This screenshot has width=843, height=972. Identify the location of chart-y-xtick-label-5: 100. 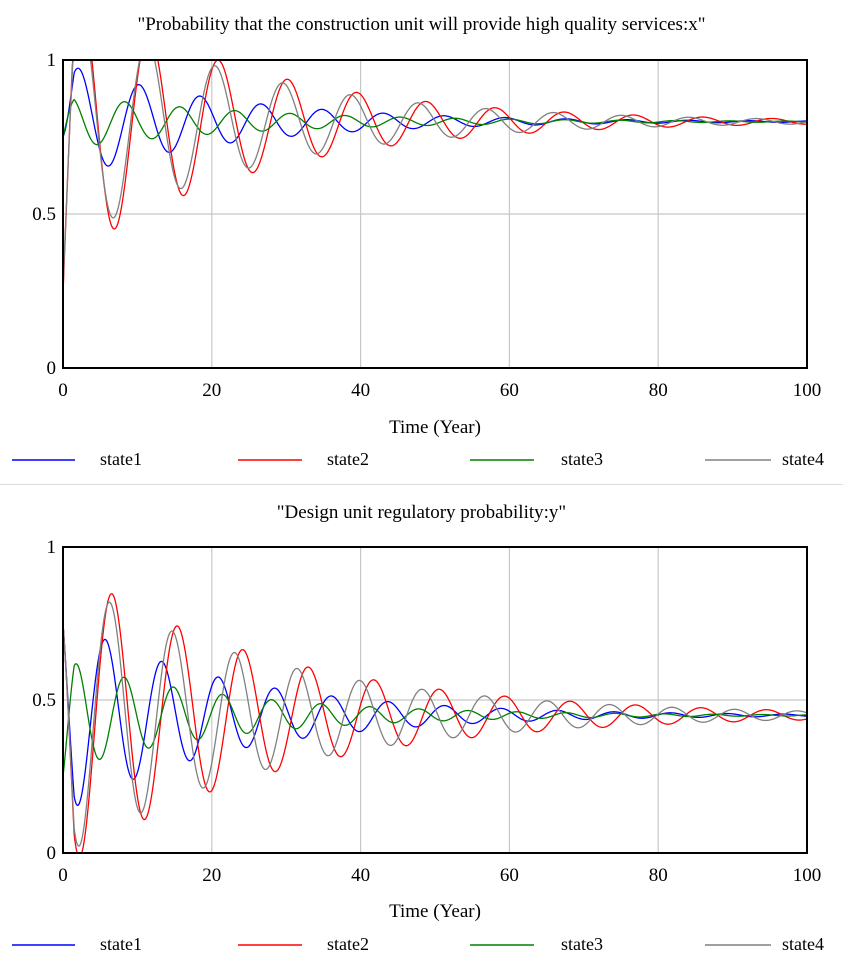
(807, 875).